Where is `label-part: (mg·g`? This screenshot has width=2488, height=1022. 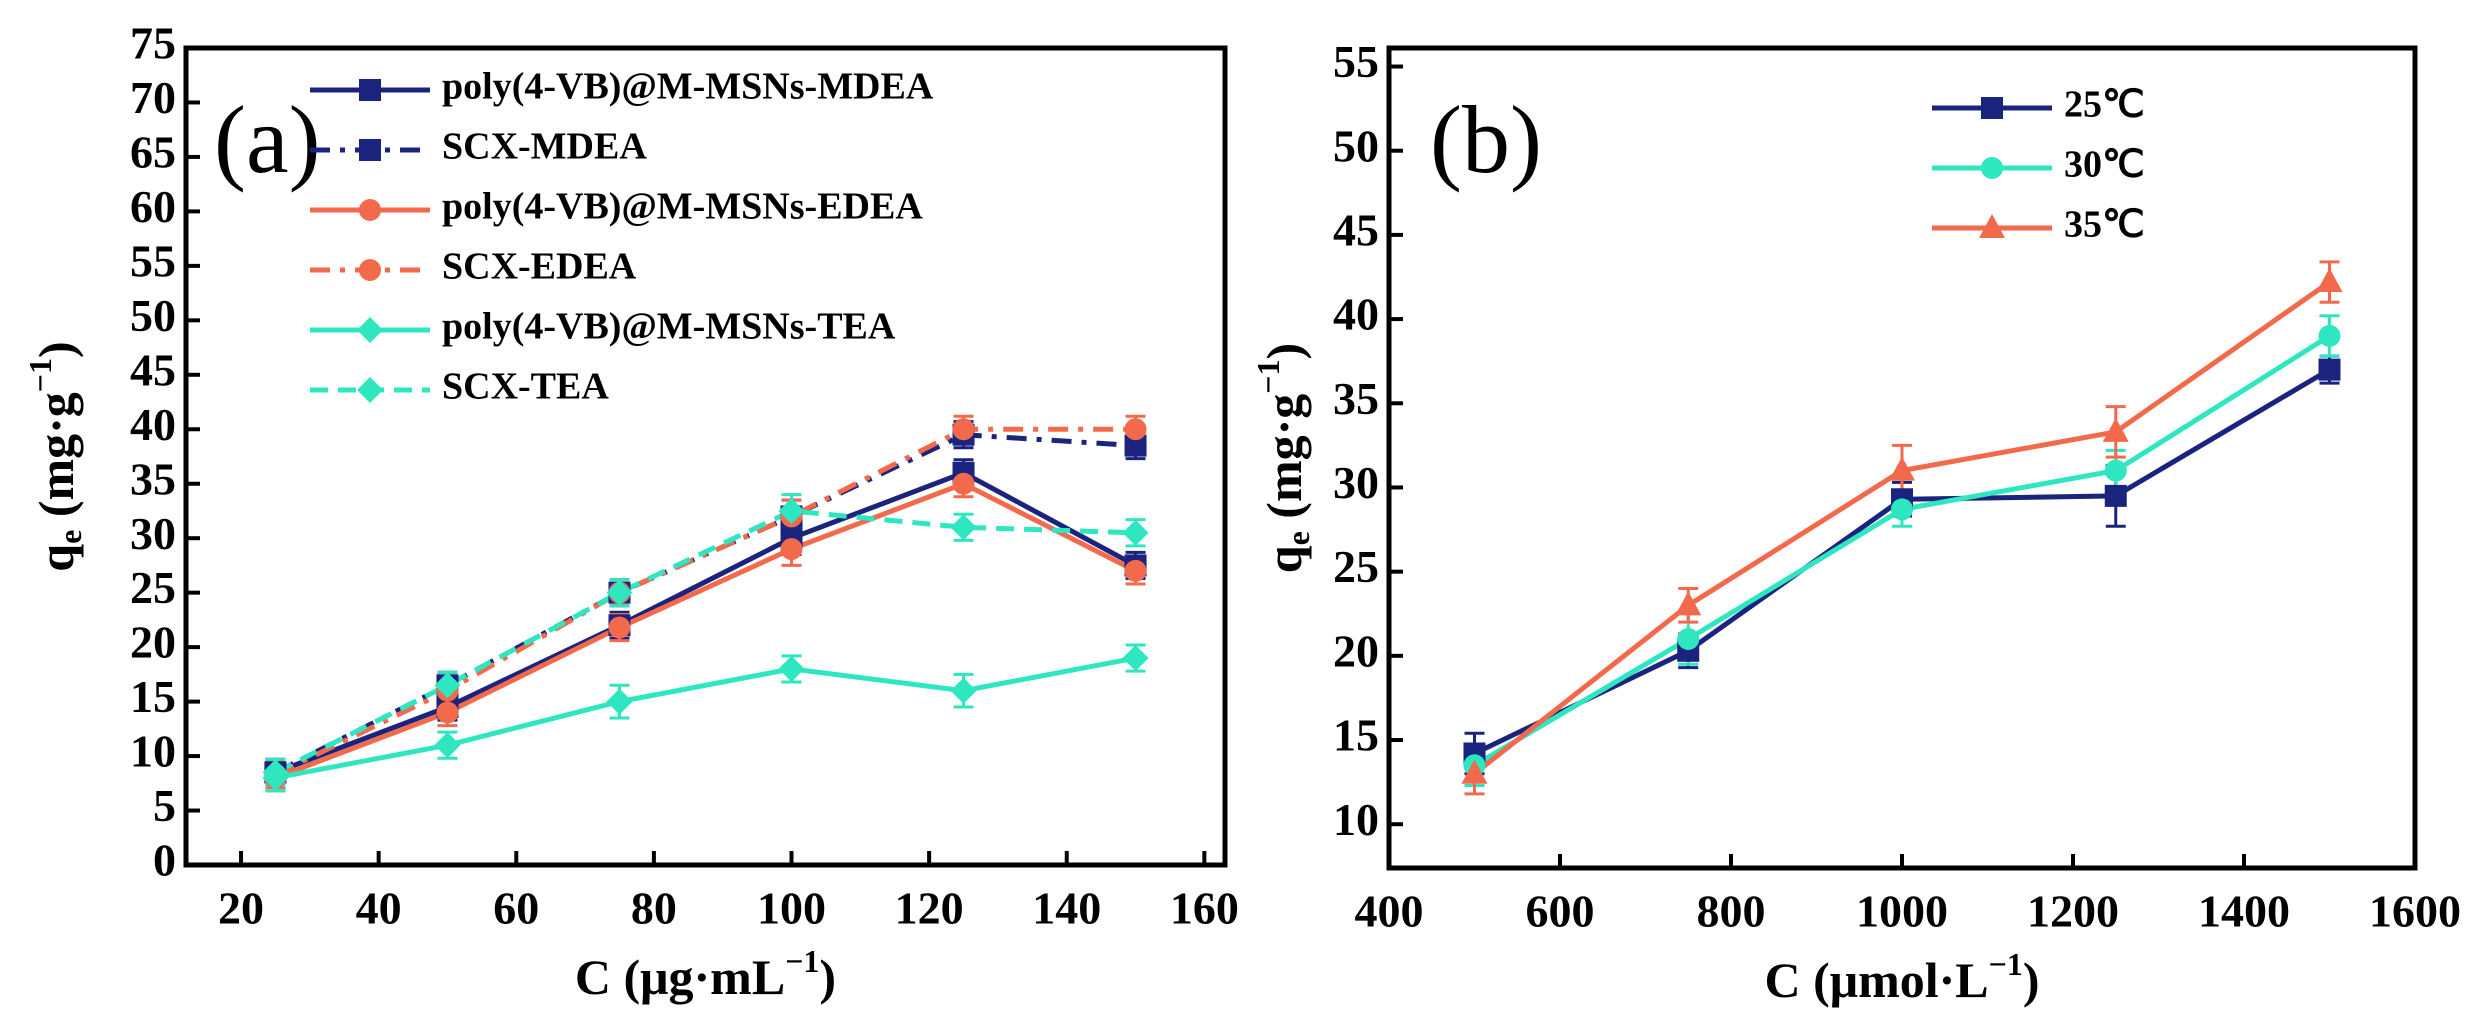 label-part: (mg·g is located at coordinates (1284, 462).